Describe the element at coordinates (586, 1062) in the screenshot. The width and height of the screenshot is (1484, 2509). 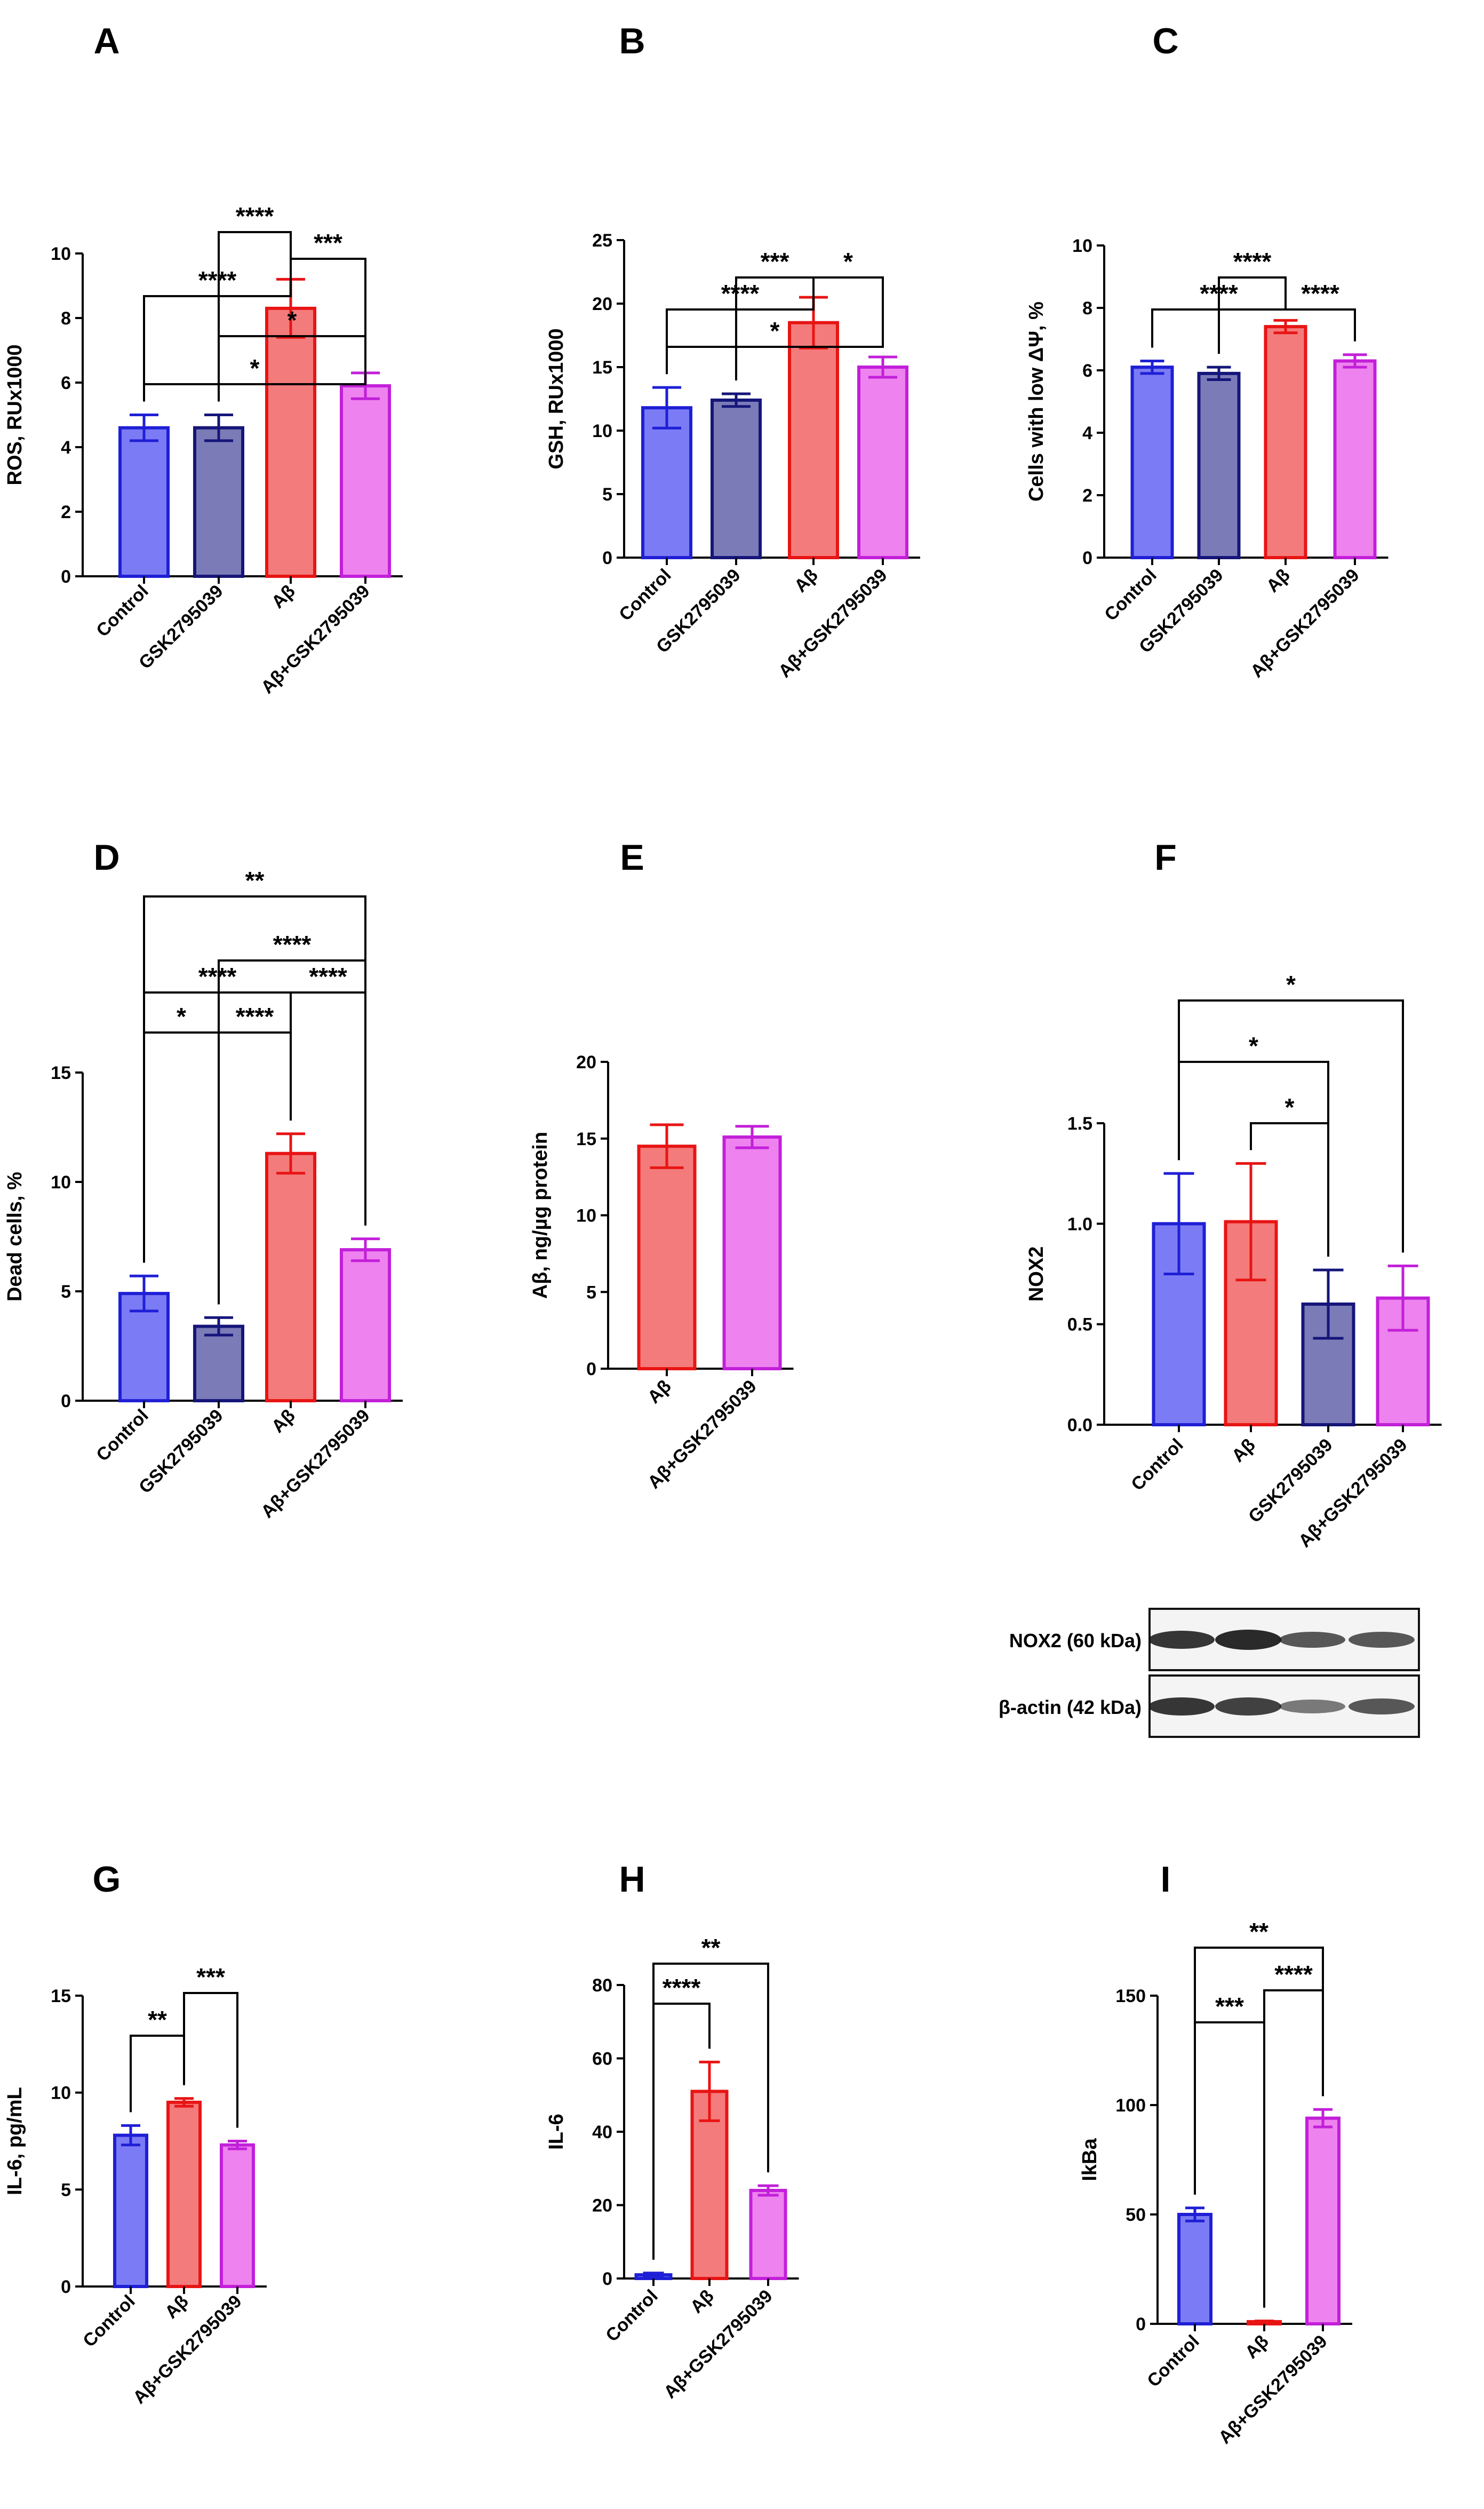
I see `y-tick-label: 20` at that location.